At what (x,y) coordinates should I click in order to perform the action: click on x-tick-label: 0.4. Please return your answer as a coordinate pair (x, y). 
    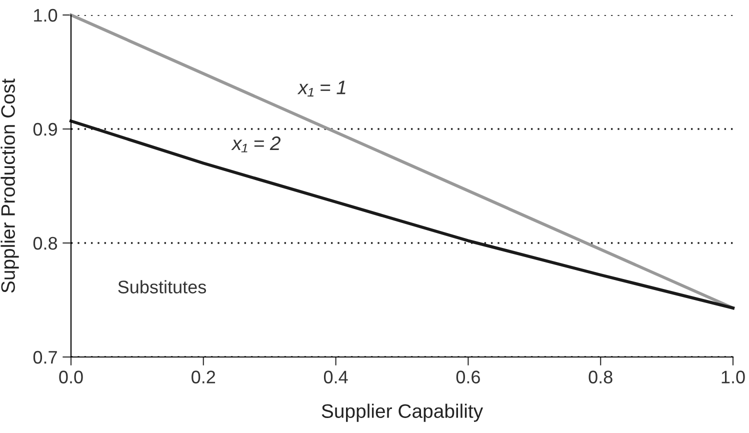
    Looking at the image, I should click on (336, 377).